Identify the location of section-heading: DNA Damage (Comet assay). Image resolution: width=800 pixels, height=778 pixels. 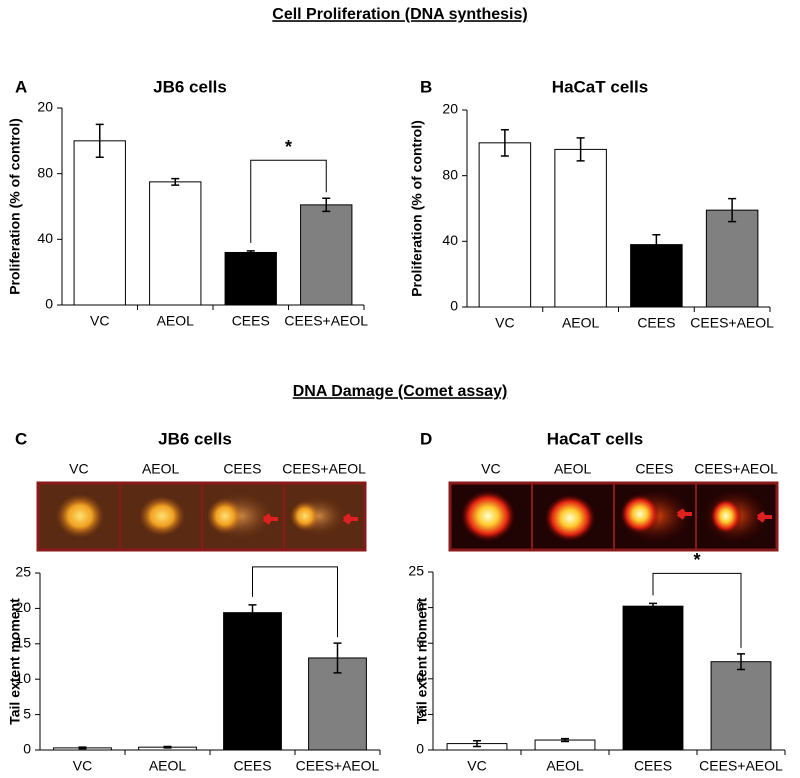
(400, 391).